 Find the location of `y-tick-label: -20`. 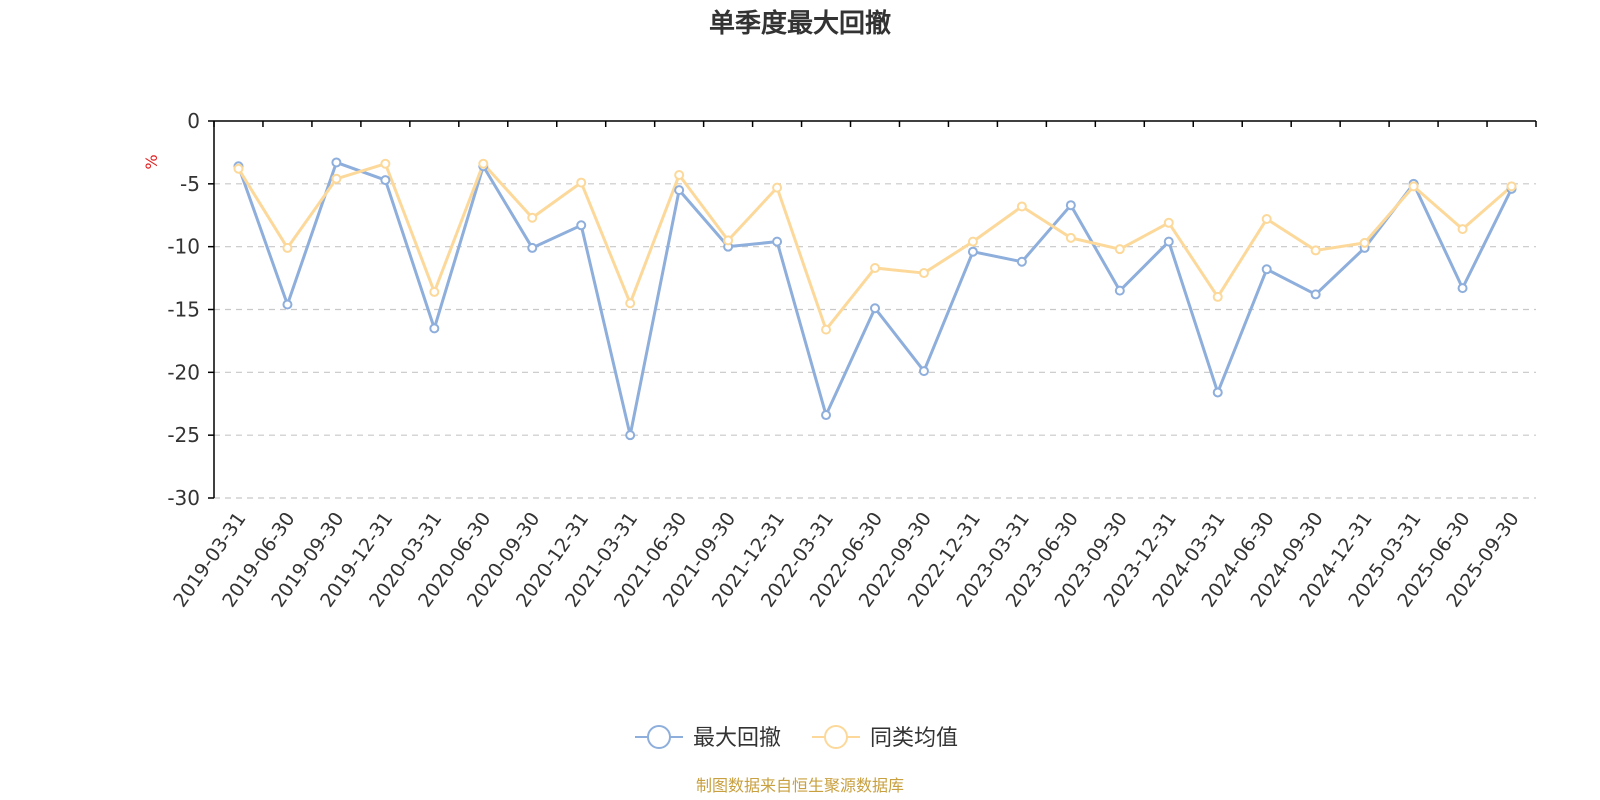

y-tick-label: -20 is located at coordinates (183, 372).